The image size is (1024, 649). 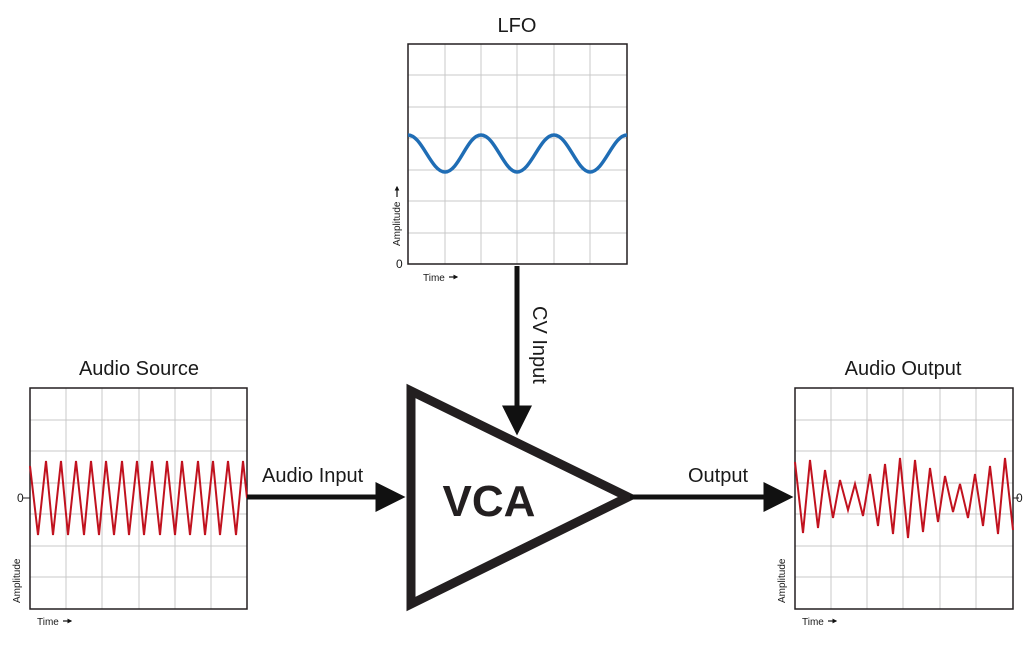 I want to click on lfo-frame, so click(x=517, y=154).